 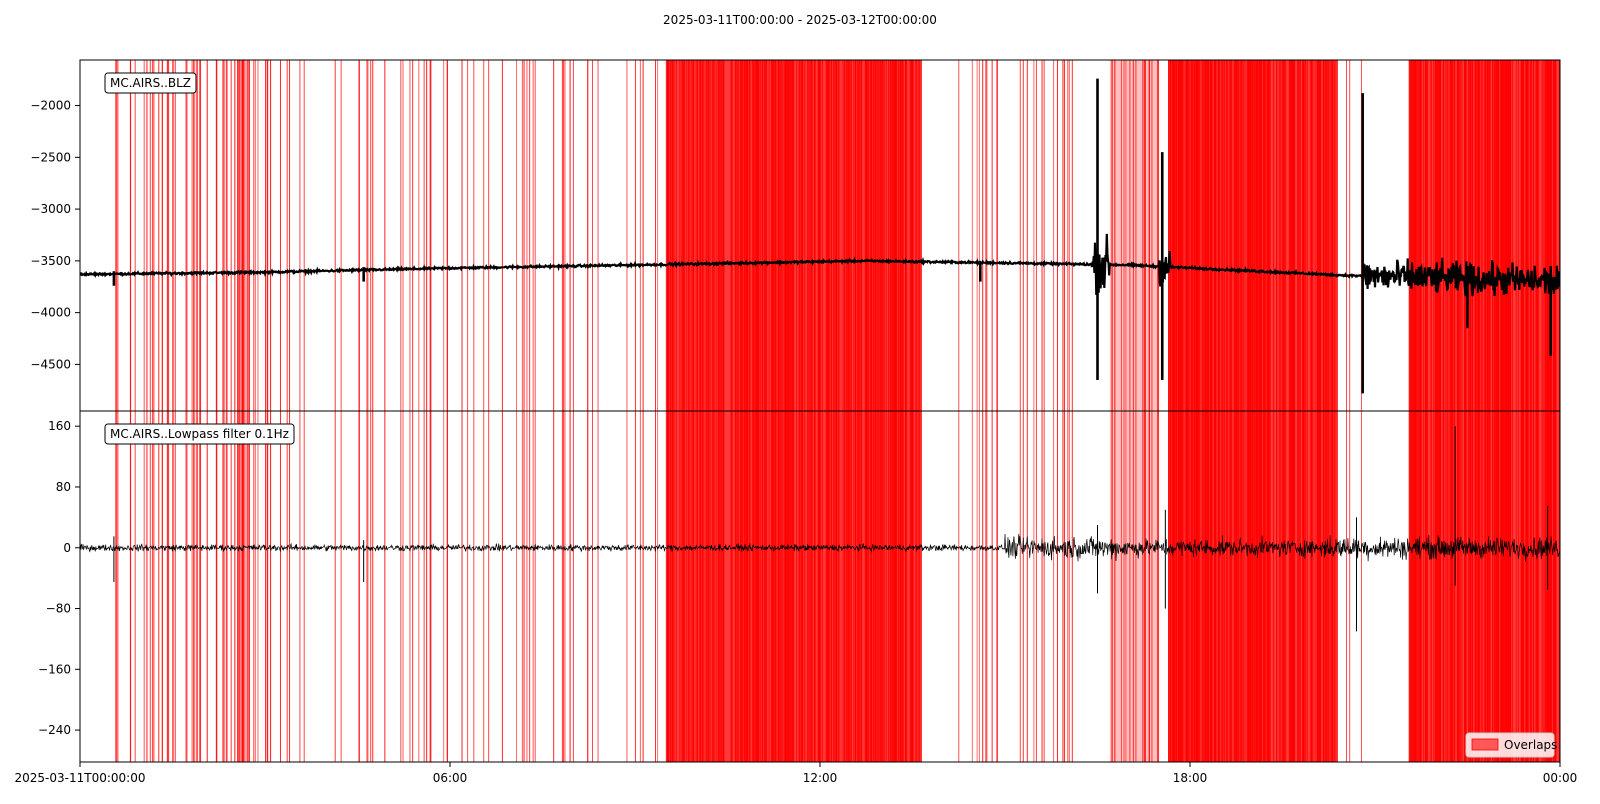 What do you see at coordinates (1560, 778) in the screenshot?
I see `x-tick-label: 00:00` at bounding box center [1560, 778].